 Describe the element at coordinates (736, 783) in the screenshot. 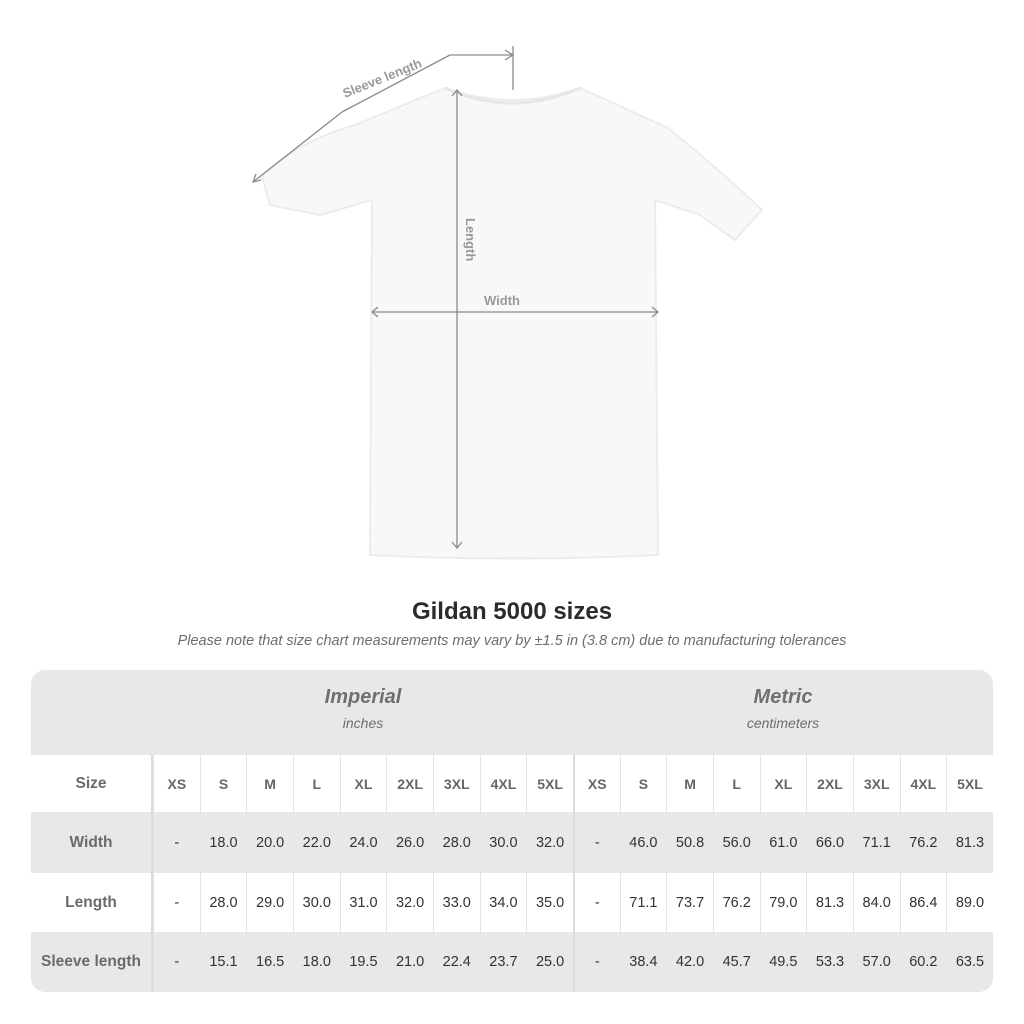

I see `size-header-metric: L` at that location.